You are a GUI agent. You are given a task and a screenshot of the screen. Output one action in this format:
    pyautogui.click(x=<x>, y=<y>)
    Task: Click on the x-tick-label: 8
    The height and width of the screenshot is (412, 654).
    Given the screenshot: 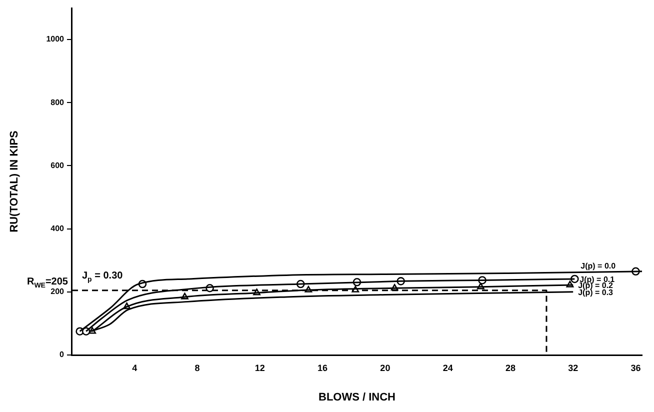 What is the action you would take?
    pyautogui.click(x=197, y=367)
    